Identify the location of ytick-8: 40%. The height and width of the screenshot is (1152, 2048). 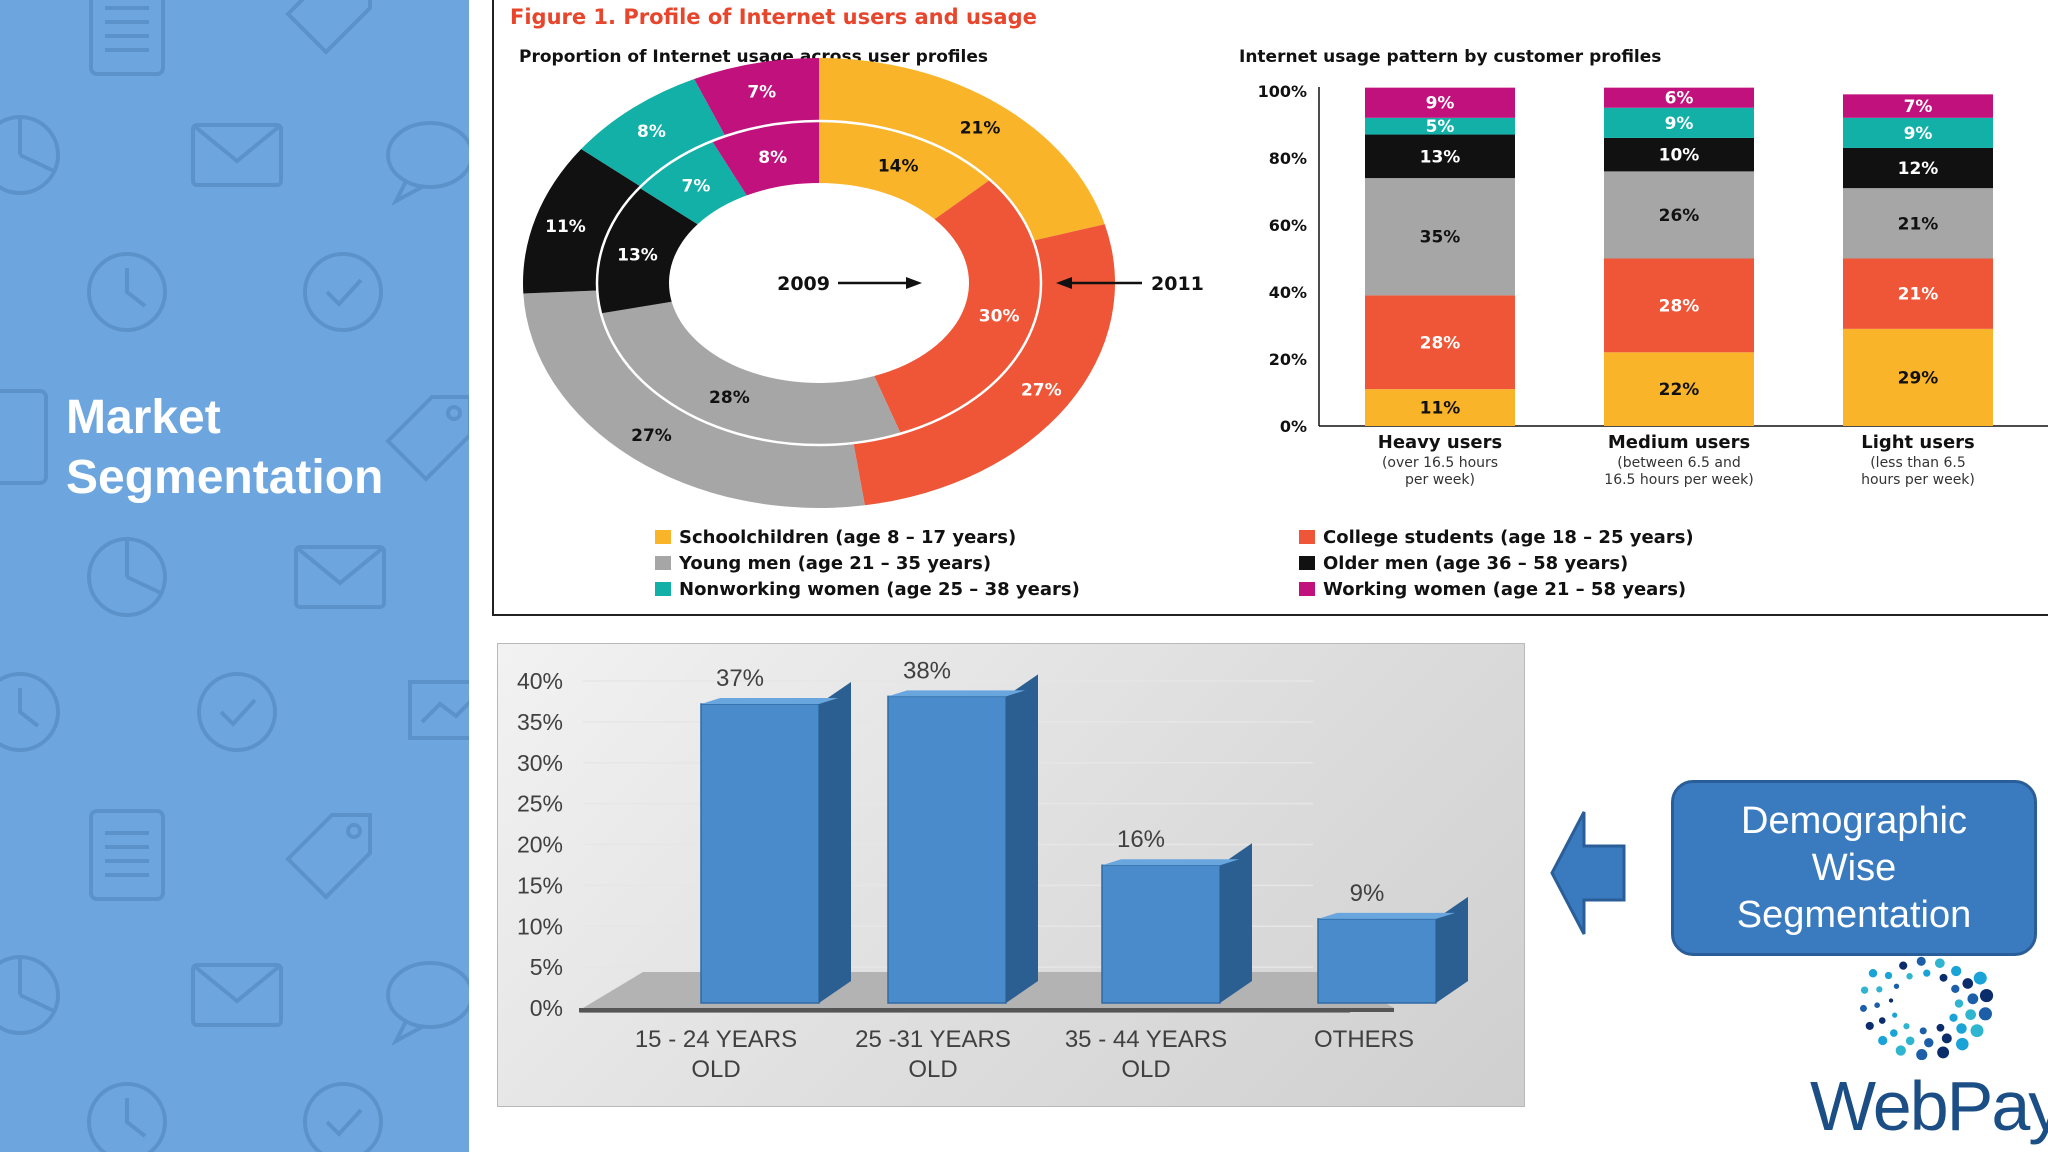
(540, 681).